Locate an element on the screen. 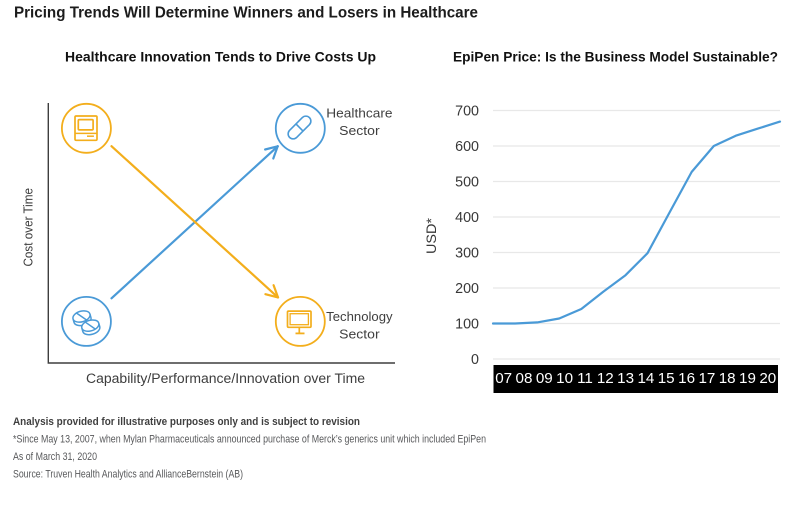 This screenshot has height=509, width=797. svg-text: 100 is located at coordinates (467, 325).